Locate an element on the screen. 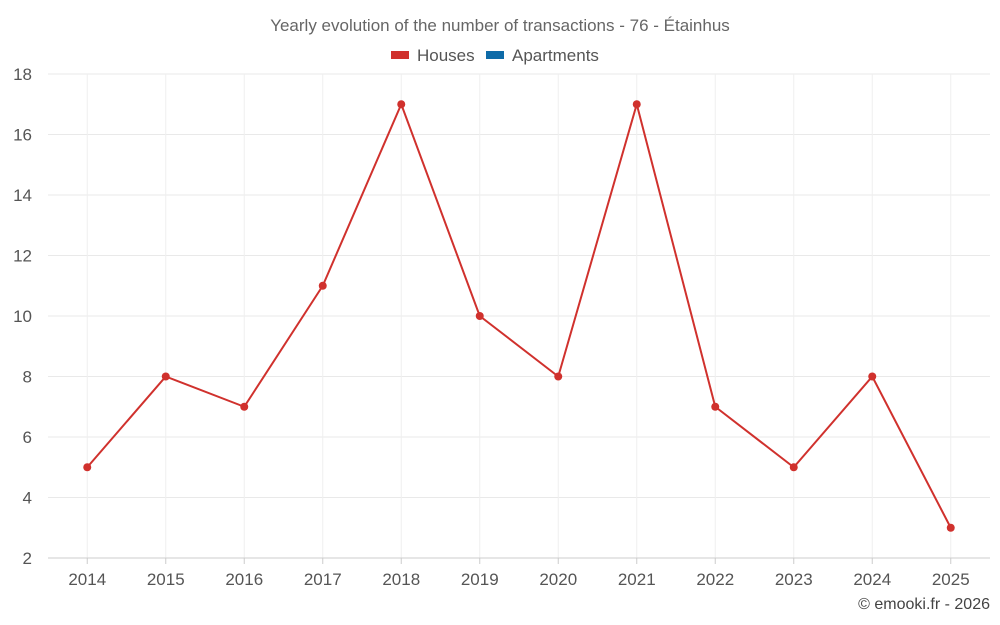 This screenshot has width=1000, height=625. x-tick-label: 2023 is located at coordinates (794, 579).